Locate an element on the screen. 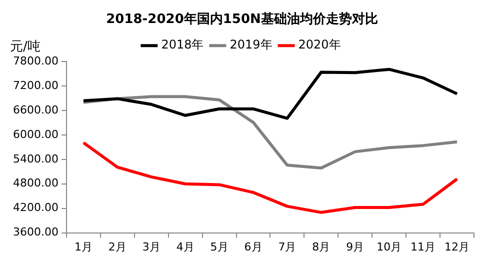 This screenshot has height=265, width=492. y-tick-label: 4800.00 is located at coordinates (35, 183).